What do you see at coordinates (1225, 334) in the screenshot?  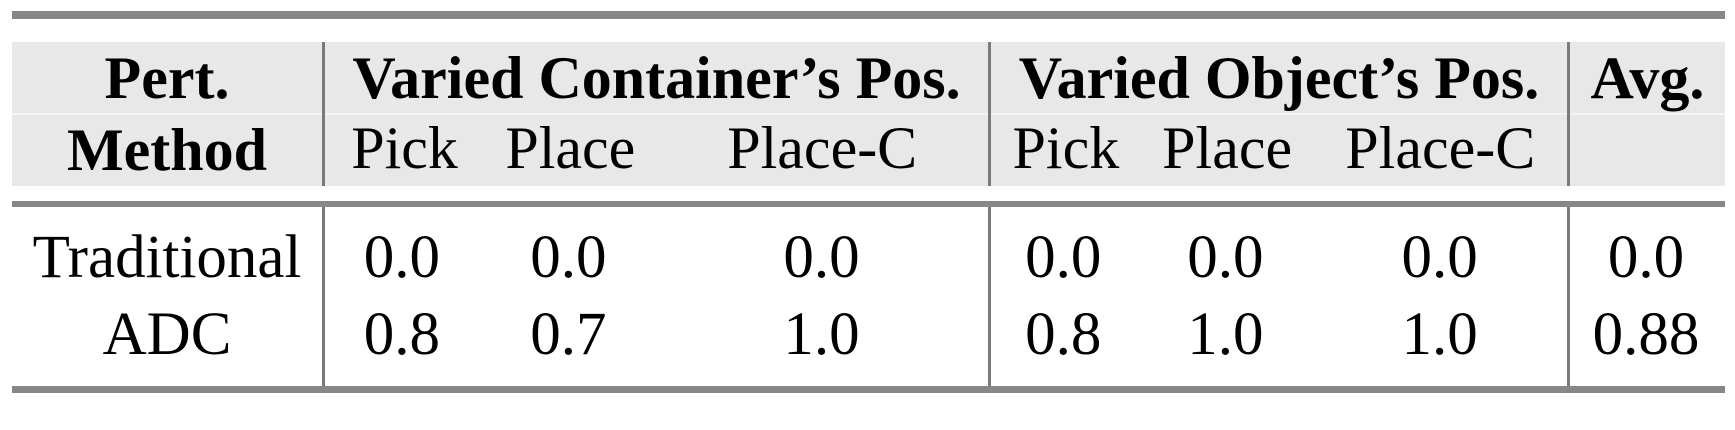 I see `row1-object-place: 1.0` at bounding box center [1225, 334].